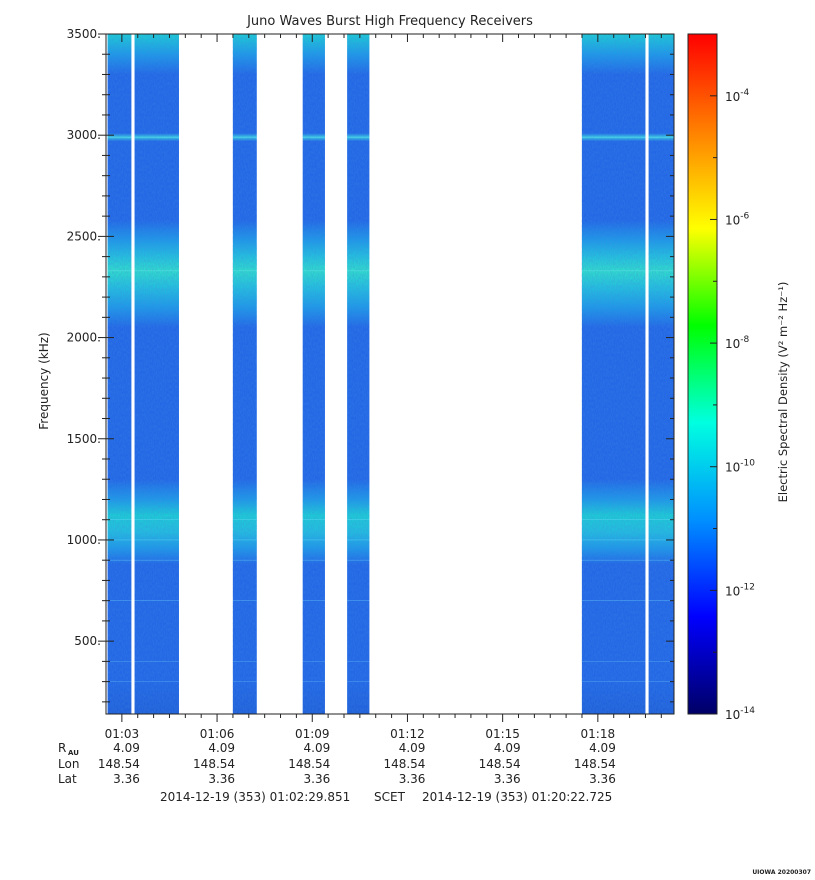  What do you see at coordinates (84, 34) in the screenshot?
I see `y-tick-label: 3500.` at bounding box center [84, 34].